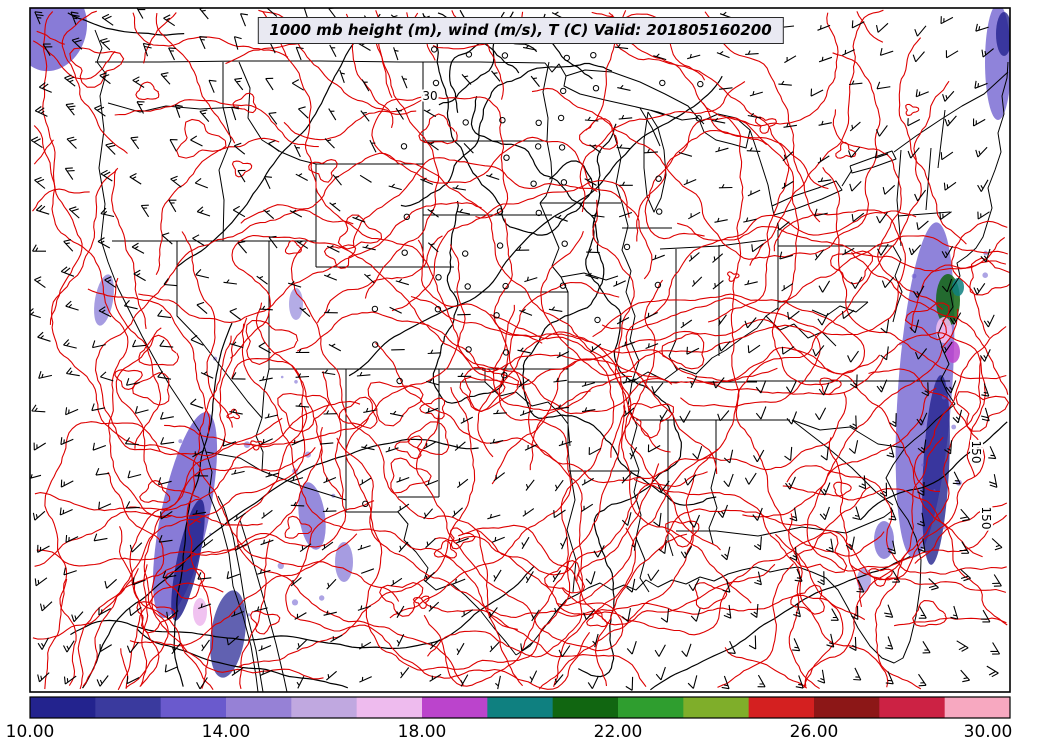 This screenshot has width=1041, height=745. I want to click on shading-blob, so click(188, 560).